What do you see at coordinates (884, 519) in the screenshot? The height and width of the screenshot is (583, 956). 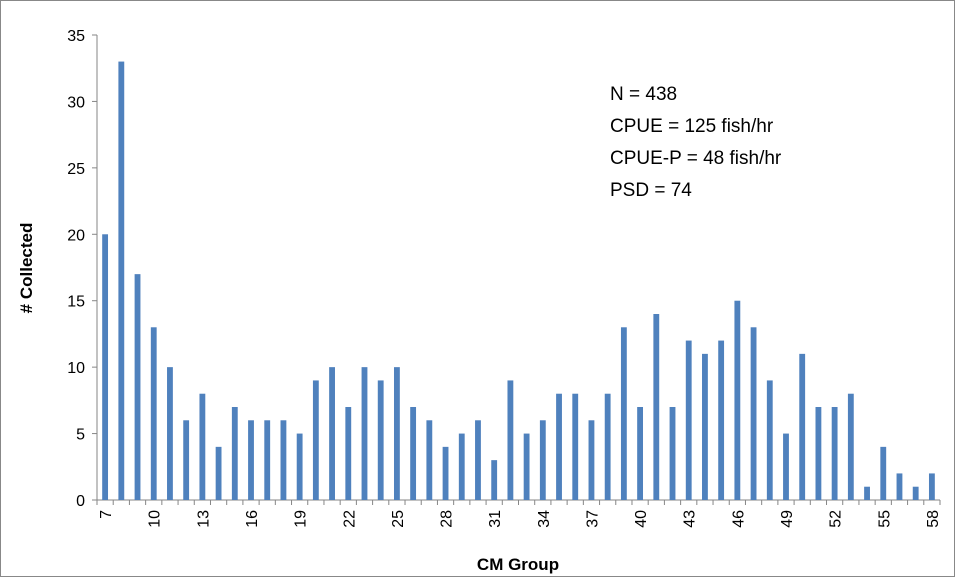 I see `x-tick-label: 55` at bounding box center [884, 519].